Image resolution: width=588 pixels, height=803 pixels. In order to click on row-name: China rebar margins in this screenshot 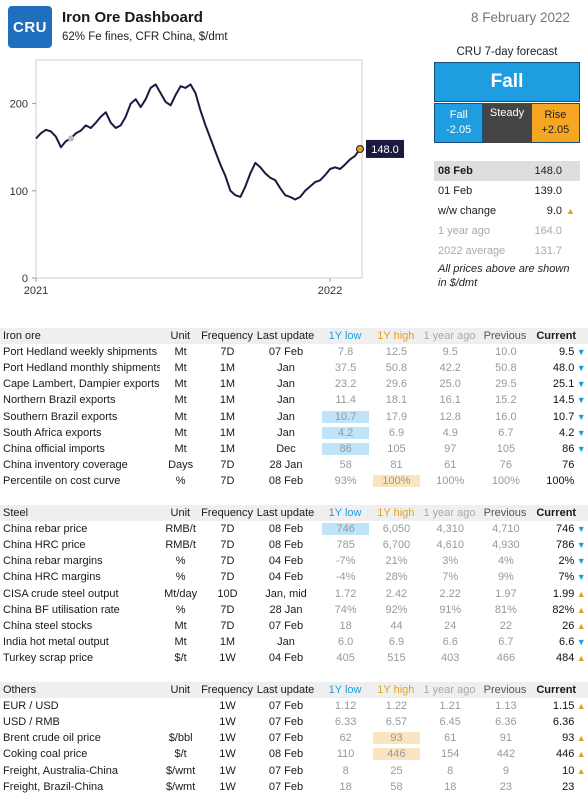, I will do `click(53, 561)`.